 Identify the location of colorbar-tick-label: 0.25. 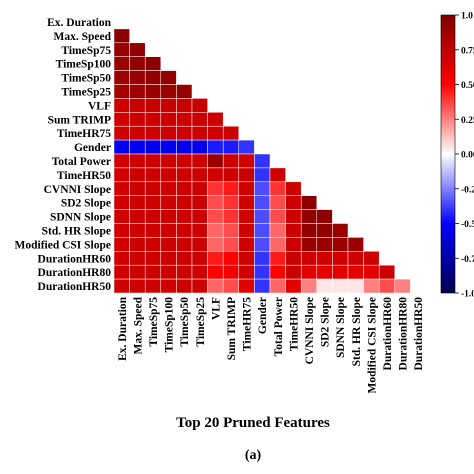
(467, 121).